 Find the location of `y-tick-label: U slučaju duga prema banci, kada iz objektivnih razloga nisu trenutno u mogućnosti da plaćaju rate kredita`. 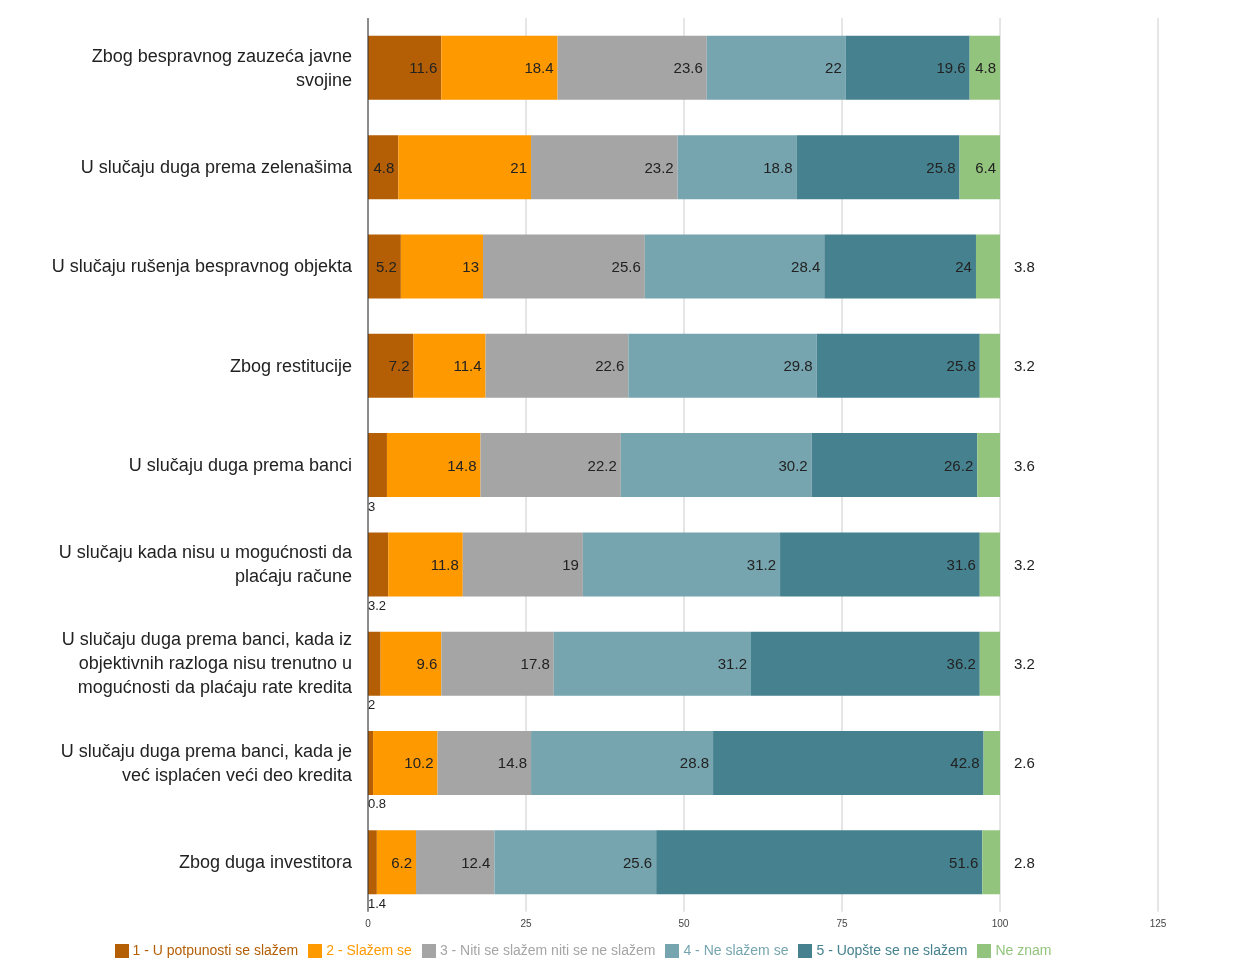

y-tick-label: U slučaju duga prema banci, kada iz objektivnih razloga nisu trenutno u mogućnosti da plaćaju rate kredita is located at coordinates (207, 663).